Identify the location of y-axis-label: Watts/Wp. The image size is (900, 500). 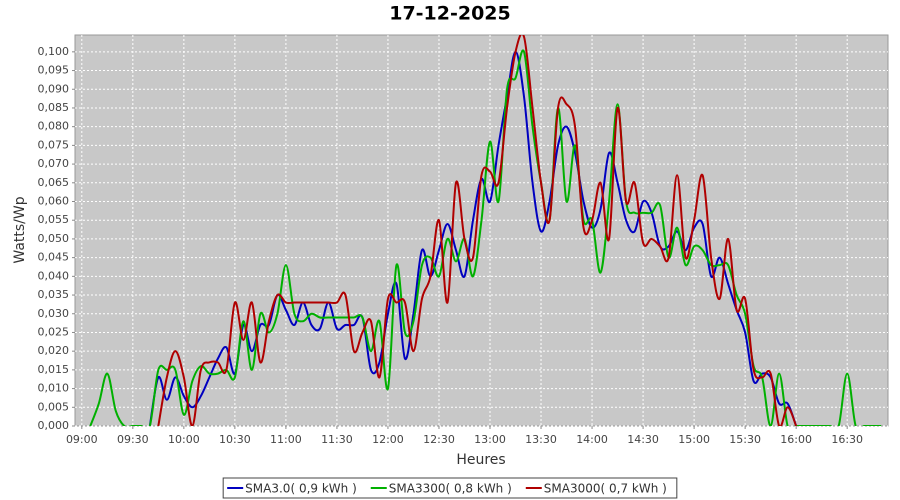
(20, 229).